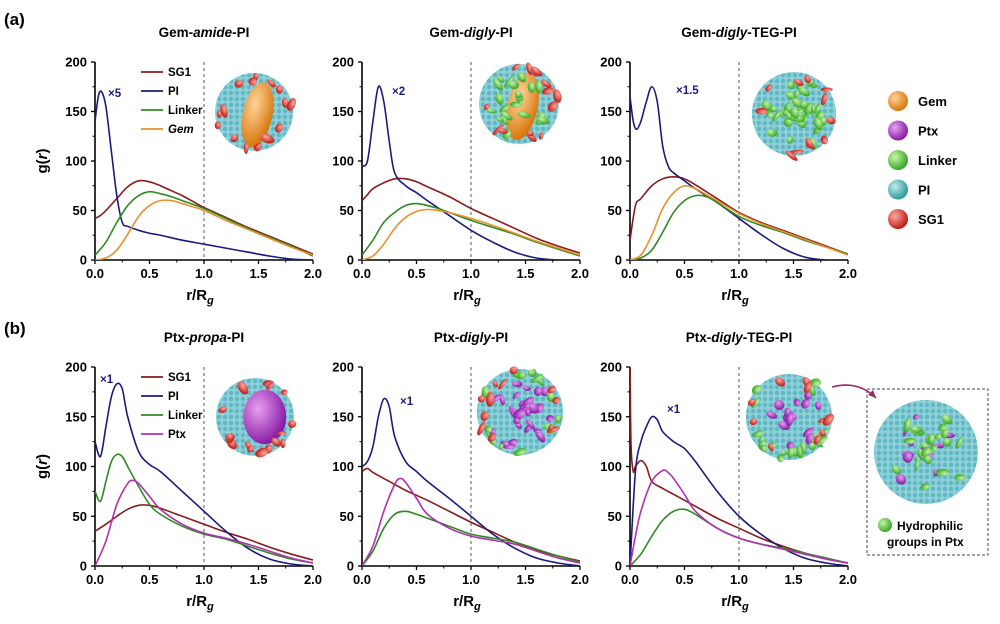 The width and height of the screenshot is (1000, 624). I want to click on legend-label-pi: PI, so click(173, 397).